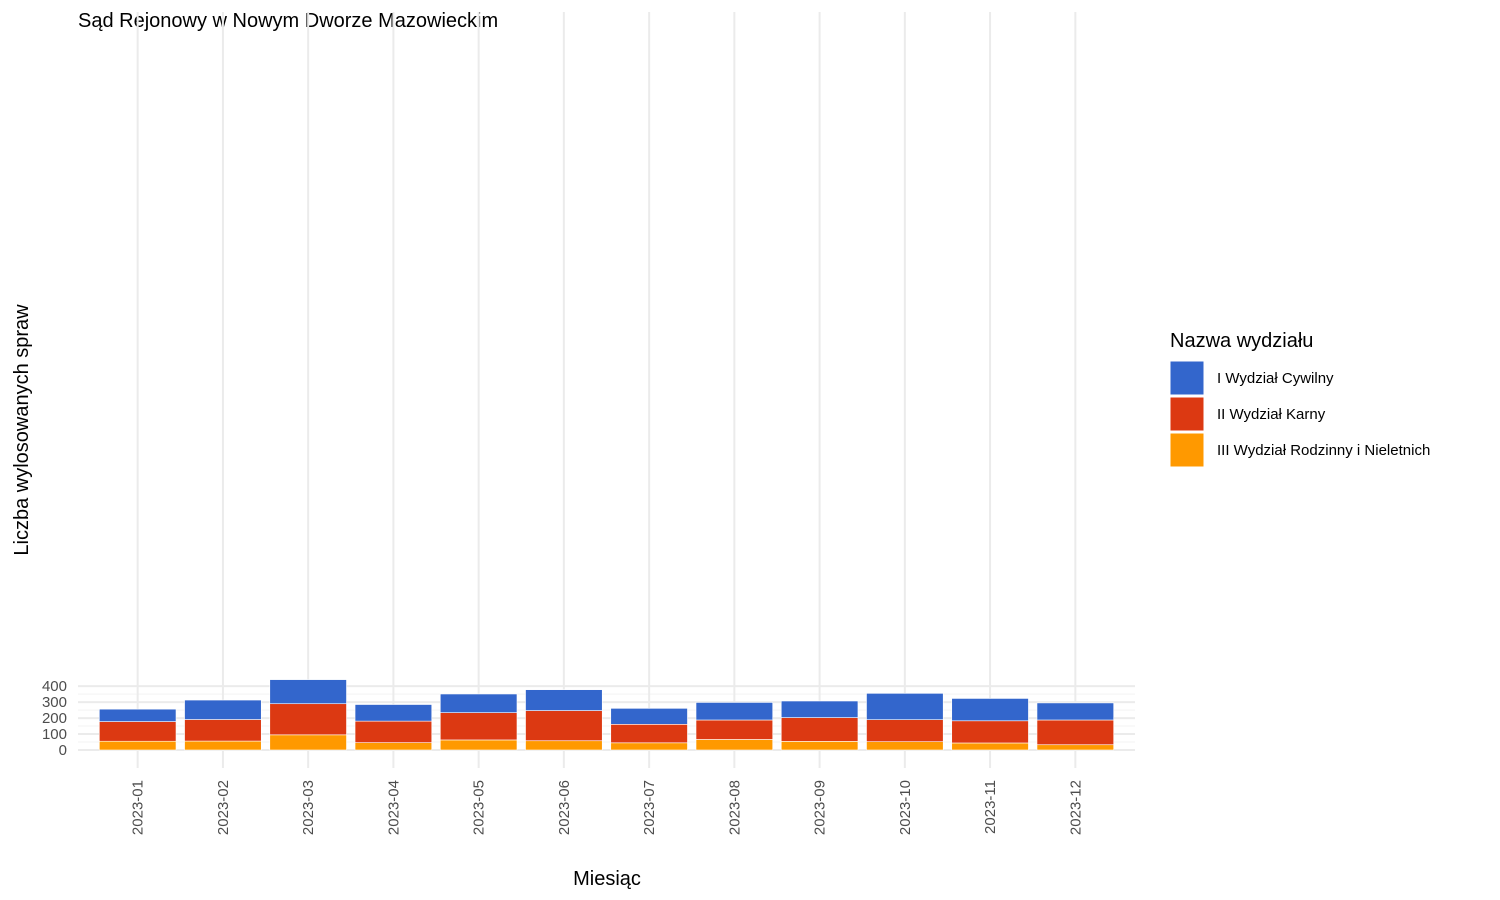 The width and height of the screenshot is (1500, 900). Describe the element at coordinates (393, 807) in the screenshot. I see `x-tick-label: 2023-04` at that location.